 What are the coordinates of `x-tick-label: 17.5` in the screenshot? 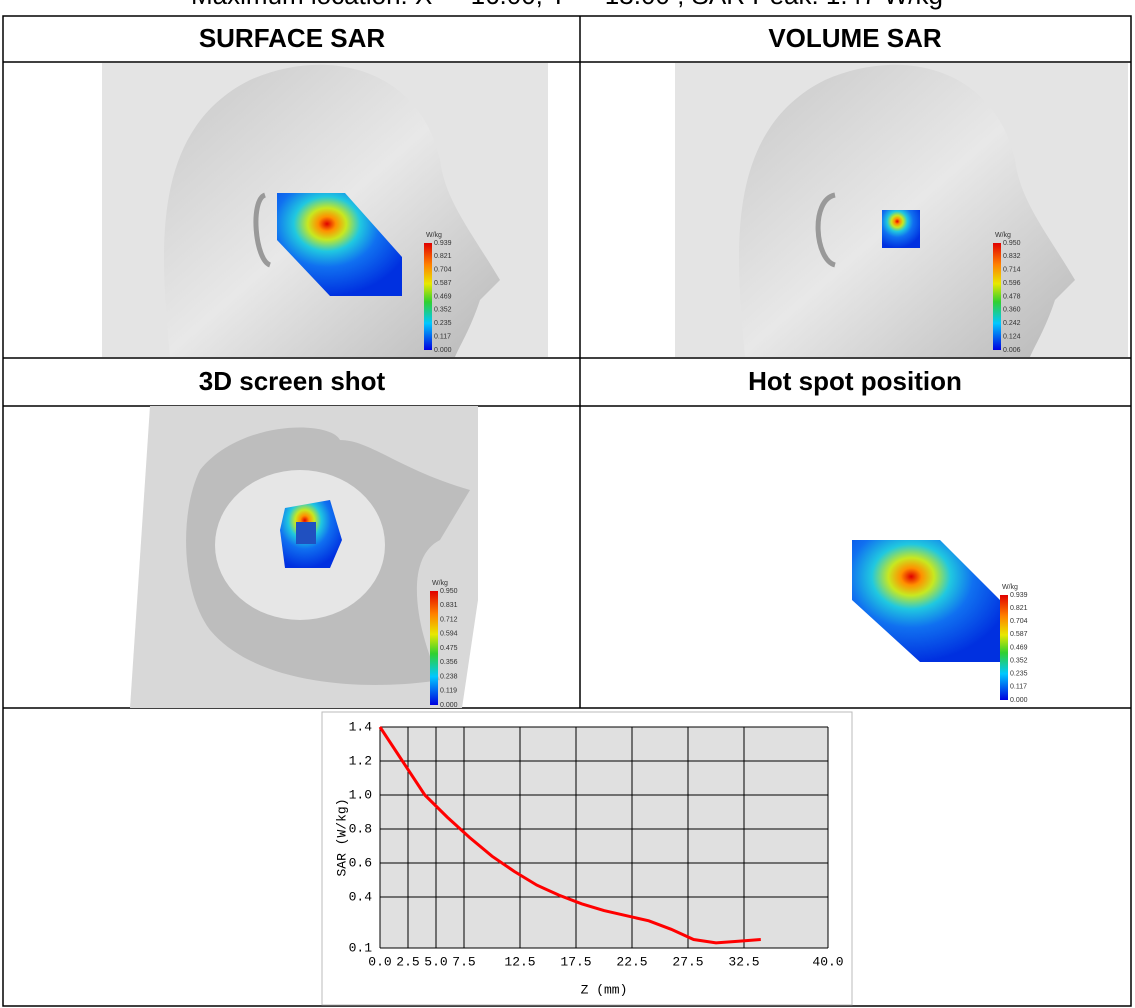 It's located at (575, 961).